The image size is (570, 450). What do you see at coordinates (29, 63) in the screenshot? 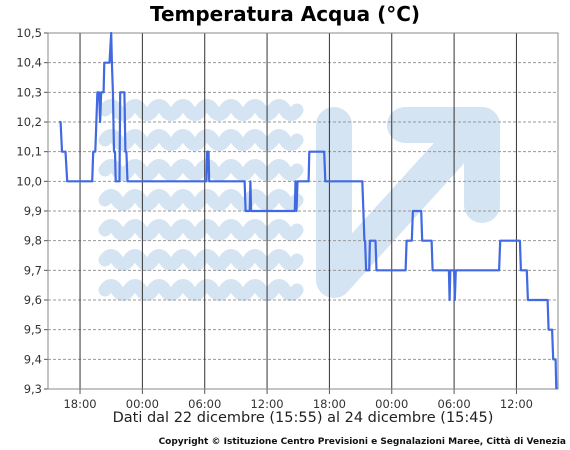
I see `y-tick-label: 10,4` at bounding box center [29, 63].